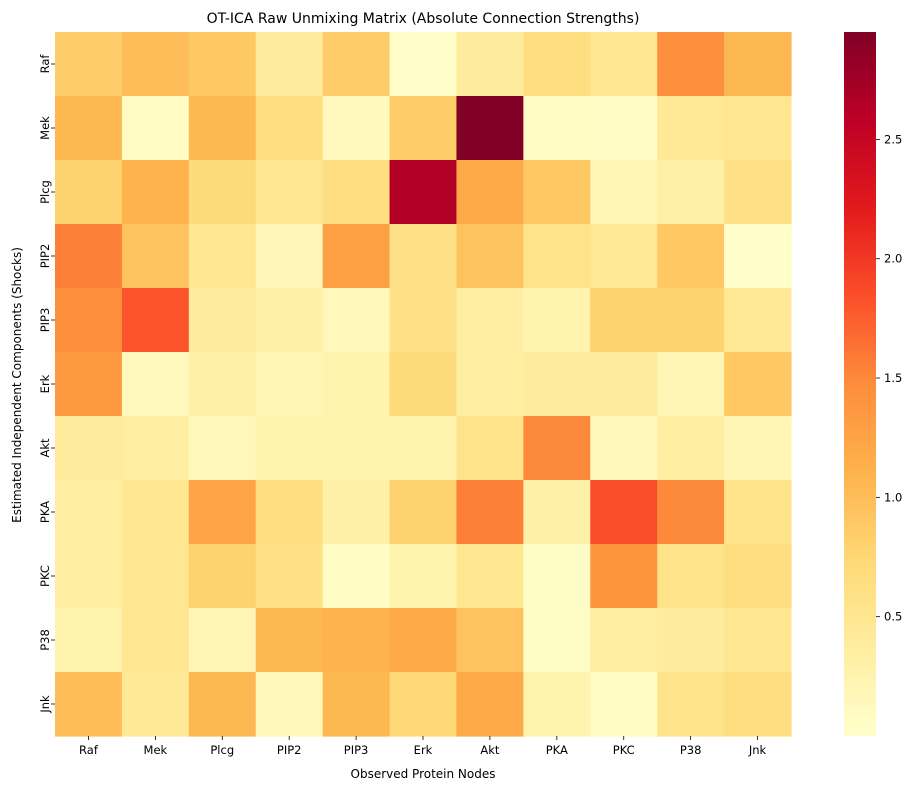 The image size is (917, 790). What do you see at coordinates (624, 384) in the screenshot?
I see `heatmap-cell-erk-pkc` at bounding box center [624, 384].